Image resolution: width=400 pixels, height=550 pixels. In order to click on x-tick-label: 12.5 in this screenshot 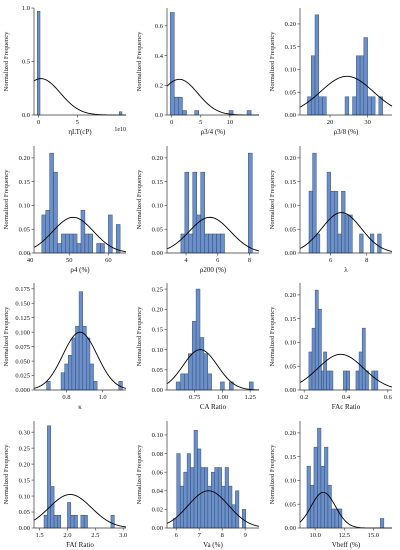, I will do `click(344, 535)`.